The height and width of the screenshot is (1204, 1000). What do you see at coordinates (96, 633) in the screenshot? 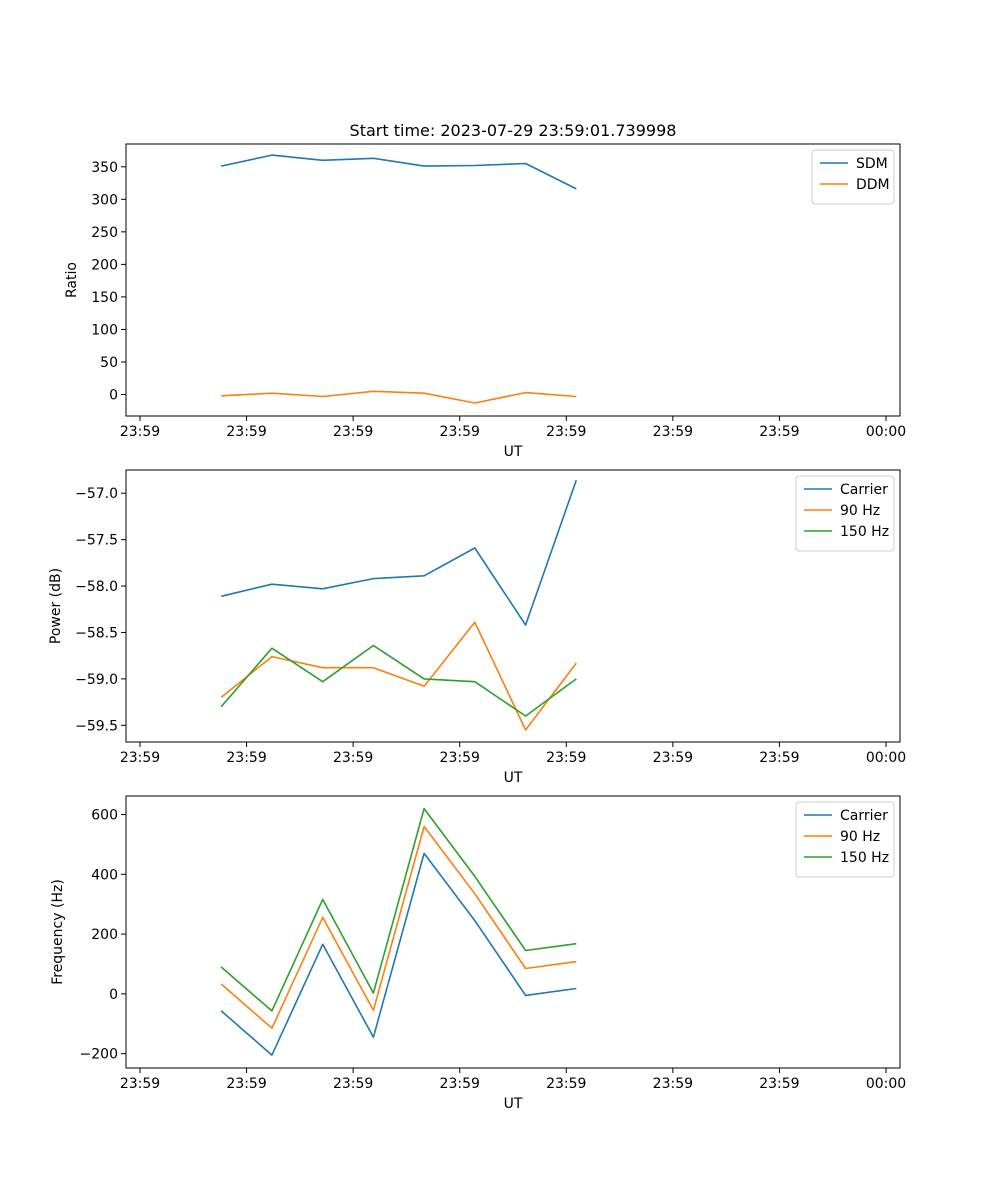
I see `y-tick-label: −58.5` at bounding box center [96, 633].